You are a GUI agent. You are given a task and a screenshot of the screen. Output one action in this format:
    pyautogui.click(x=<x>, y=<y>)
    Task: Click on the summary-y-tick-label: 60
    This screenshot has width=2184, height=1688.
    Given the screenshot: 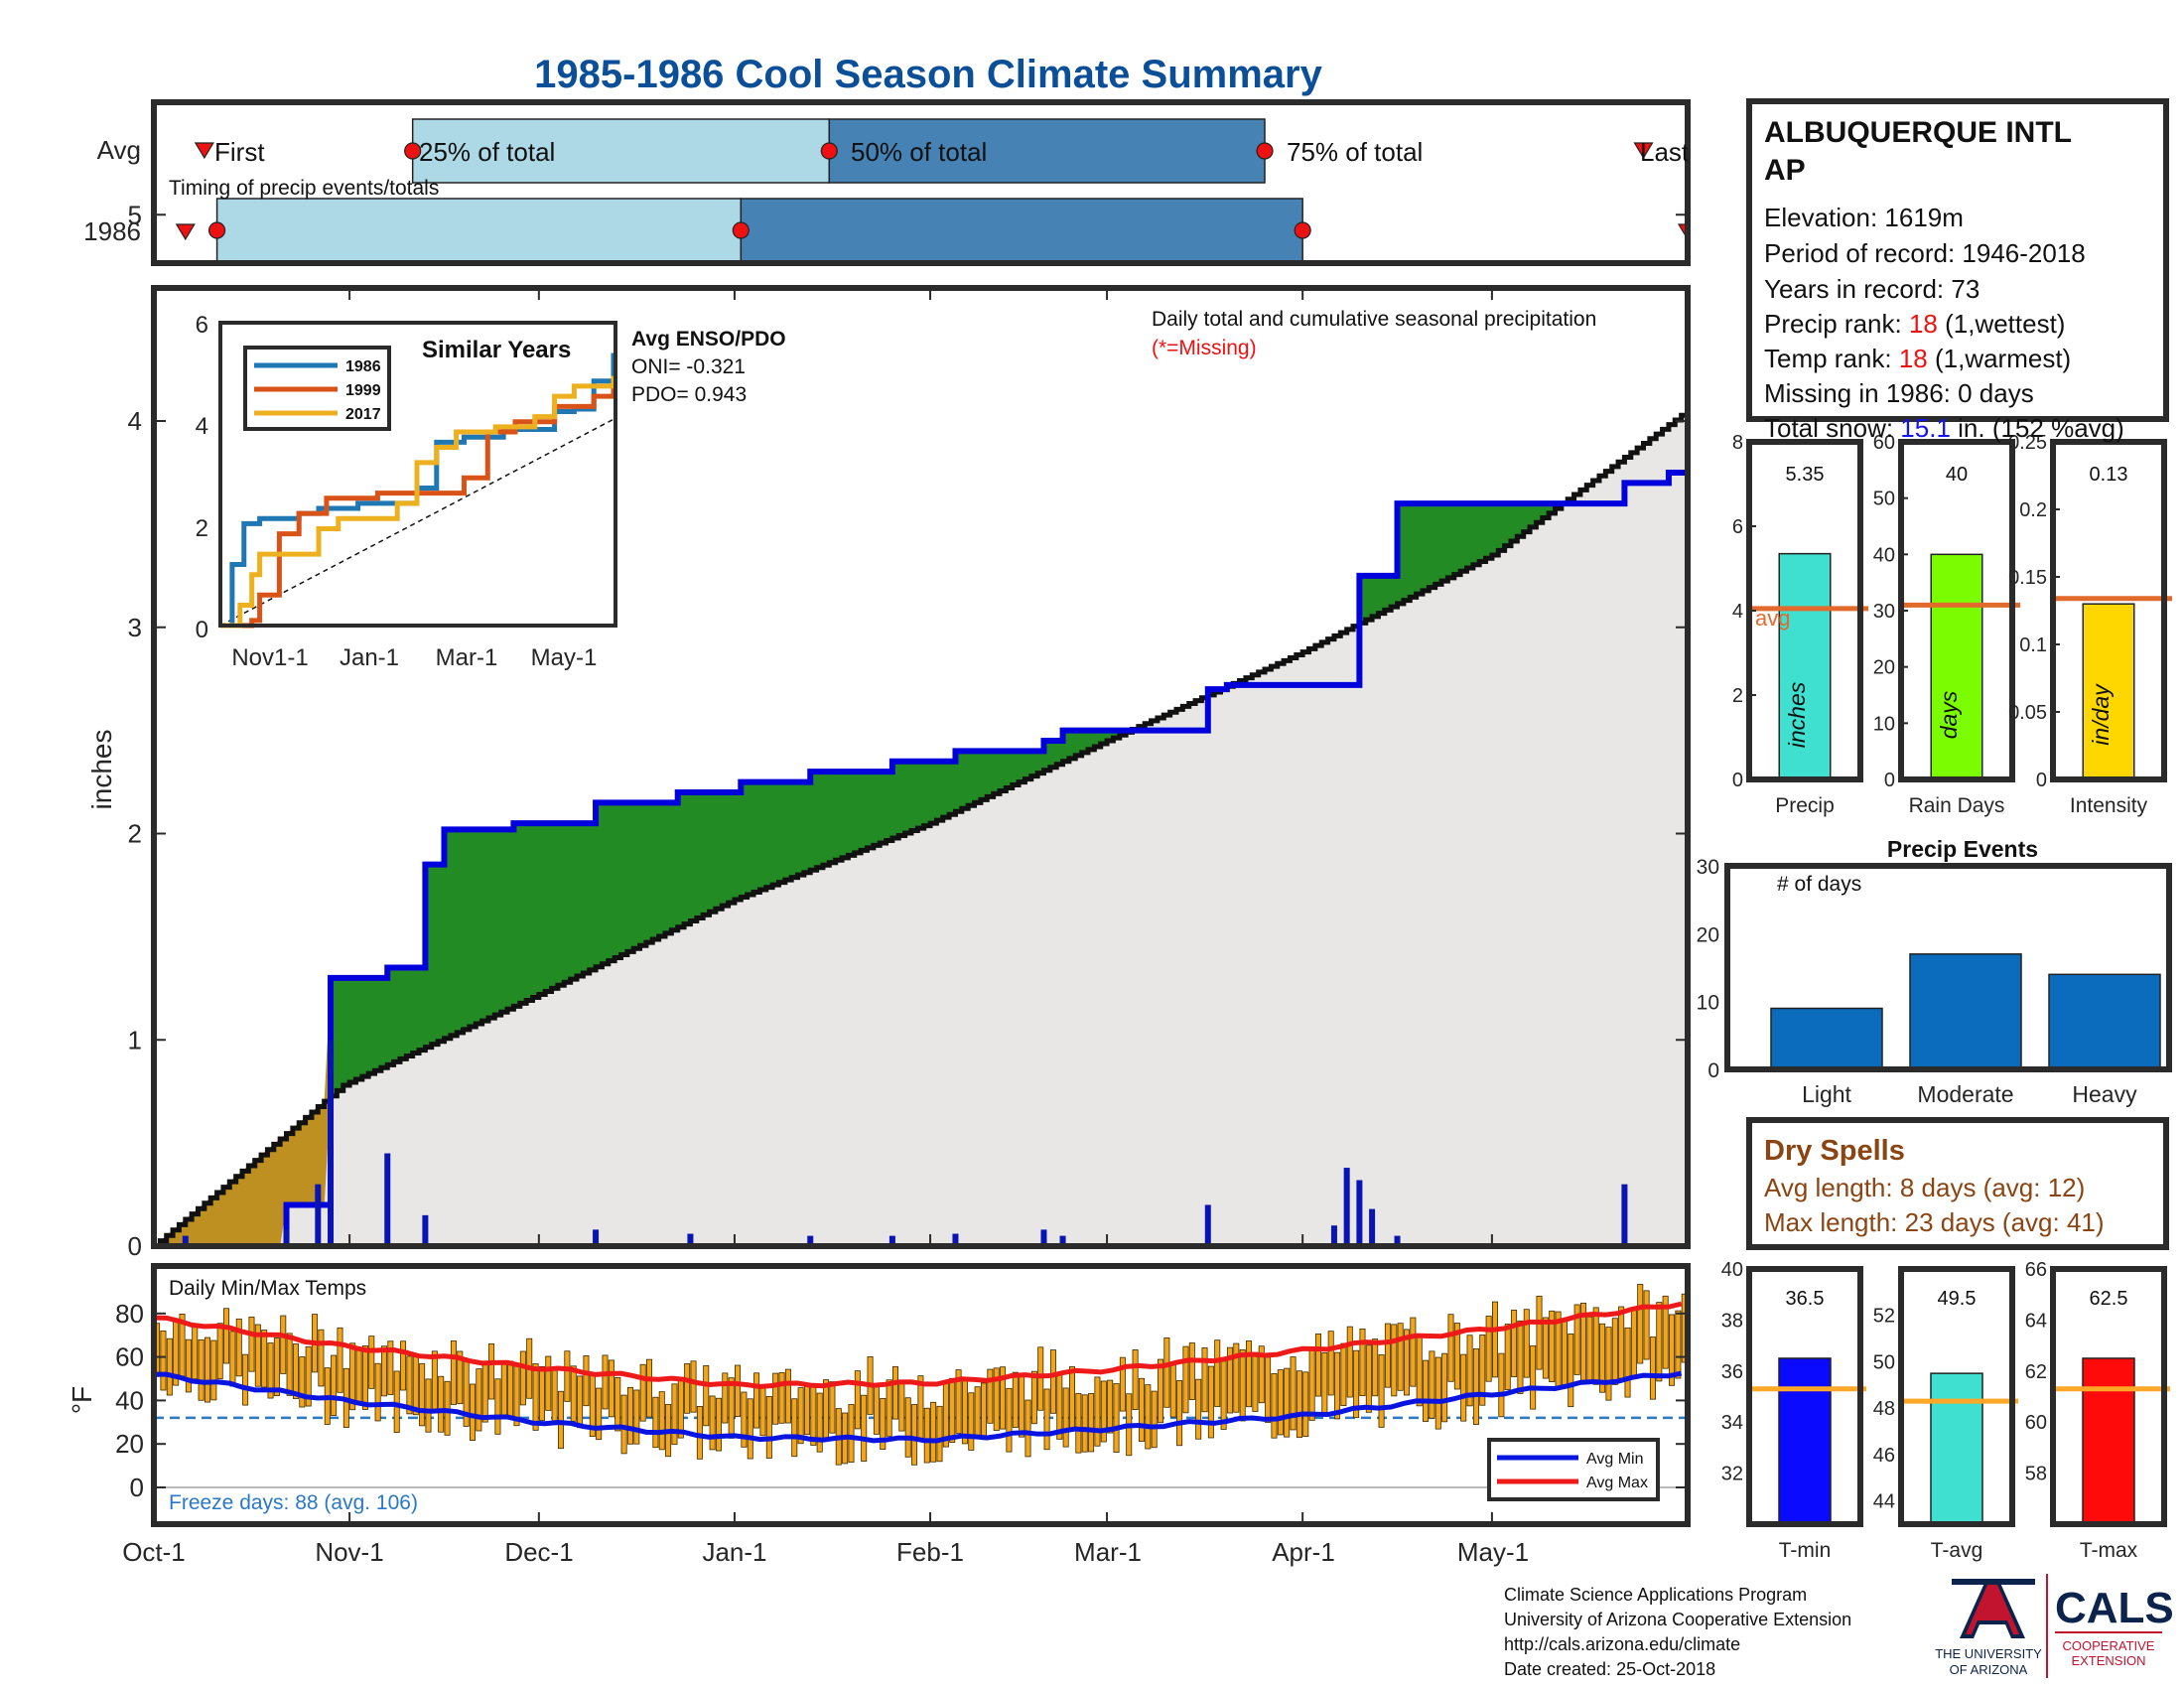 What is the action you would take?
    pyautogui.click(x=1884, y=443)
    